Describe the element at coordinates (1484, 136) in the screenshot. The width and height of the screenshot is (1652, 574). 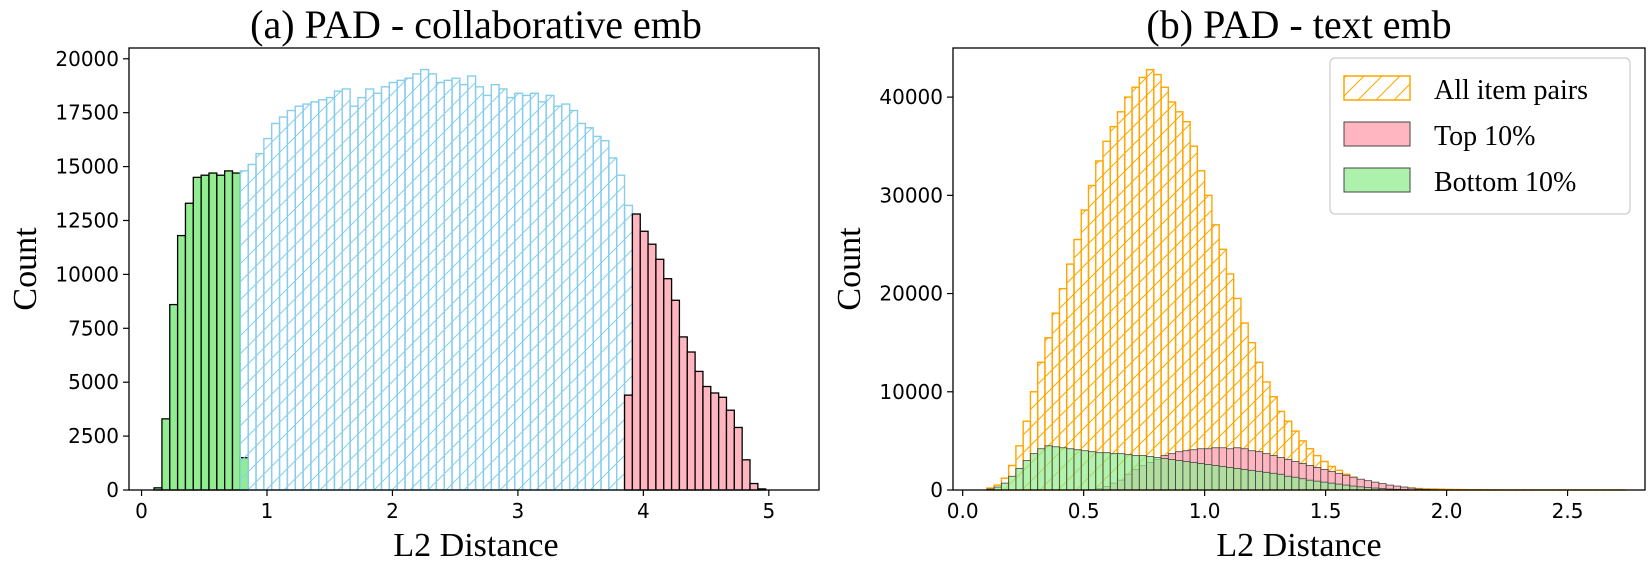
I see `legend-label-top-10: Top 10%` at that location.